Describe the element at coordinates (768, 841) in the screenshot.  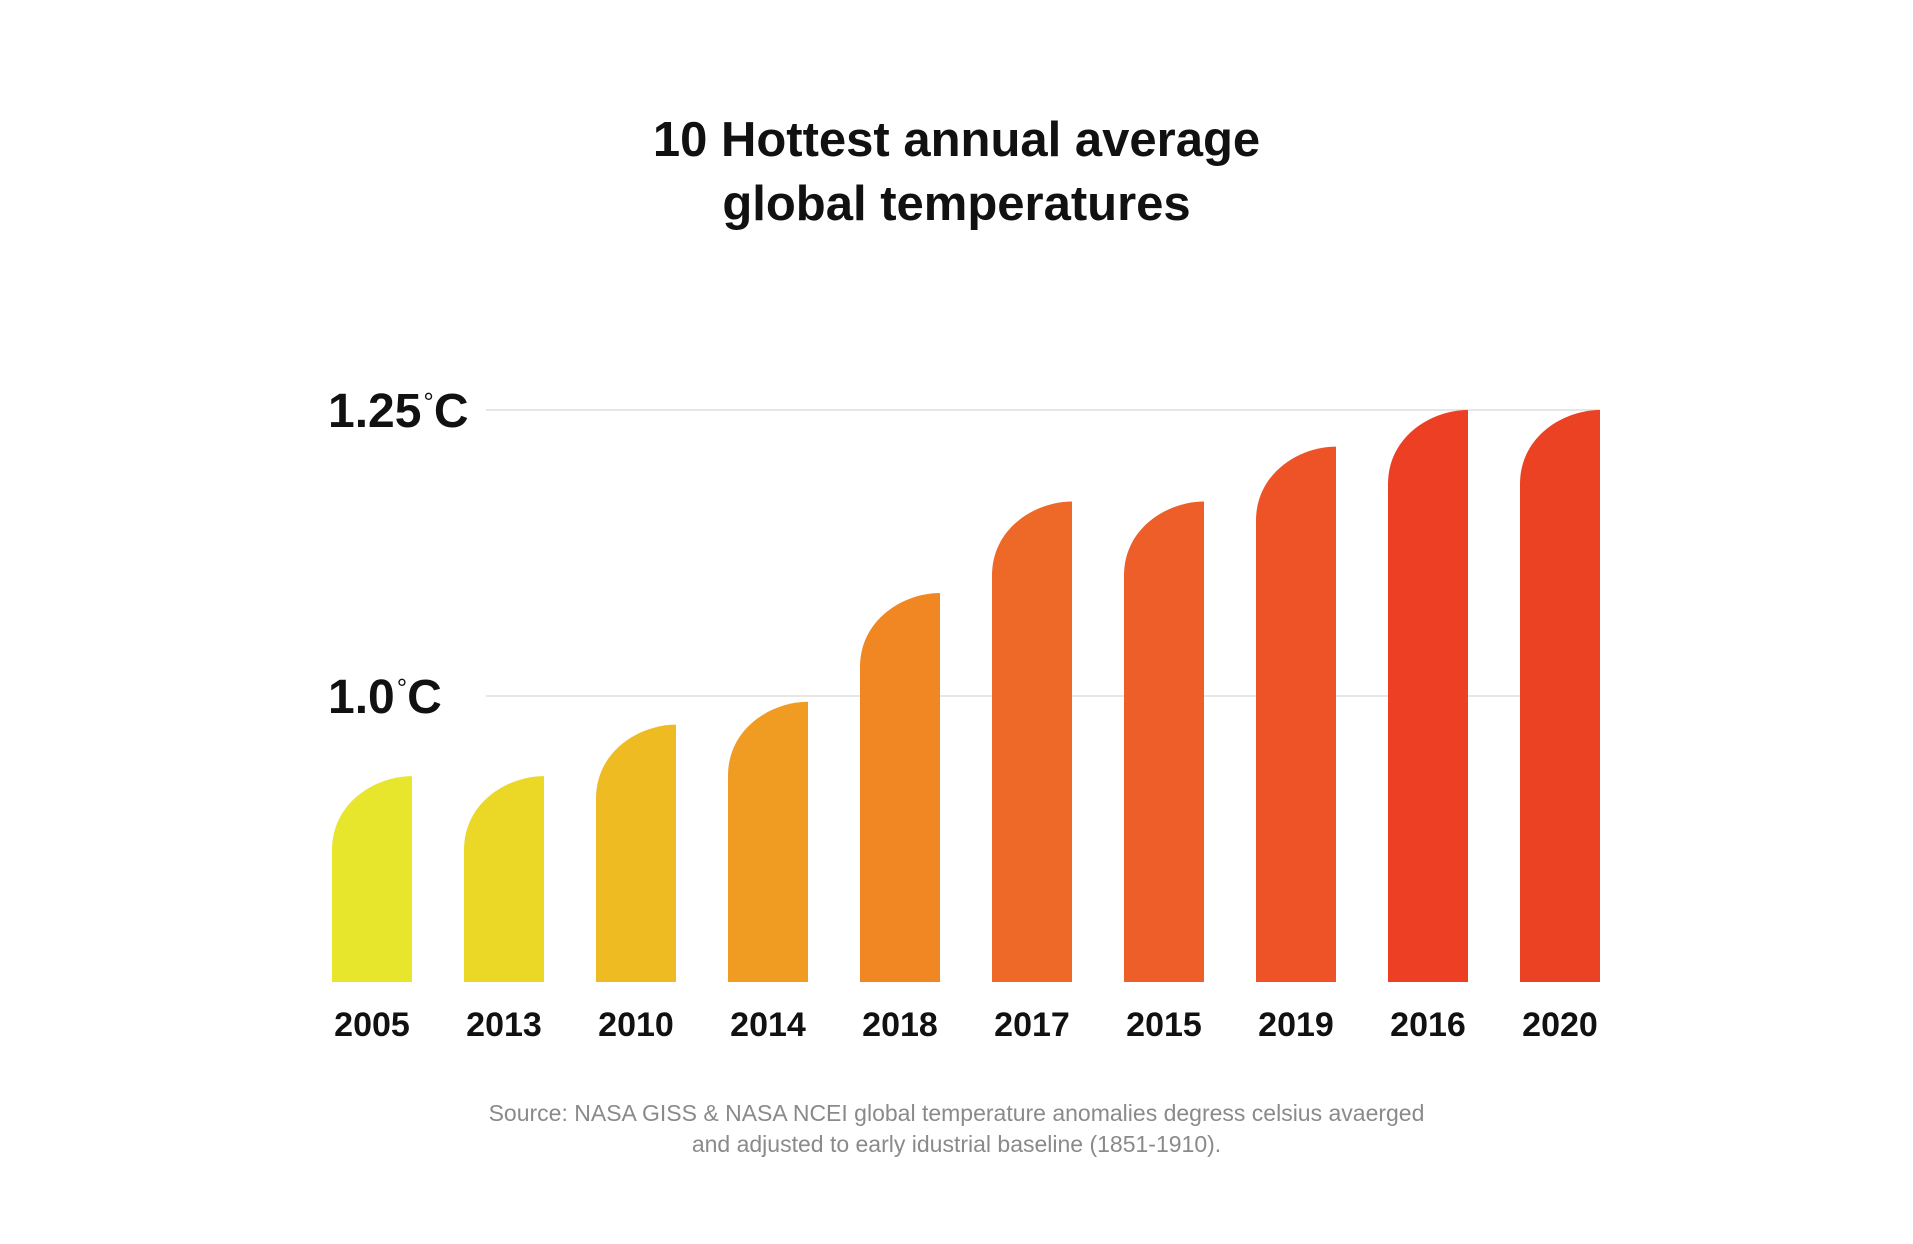
I see `bar-2014` at that location.